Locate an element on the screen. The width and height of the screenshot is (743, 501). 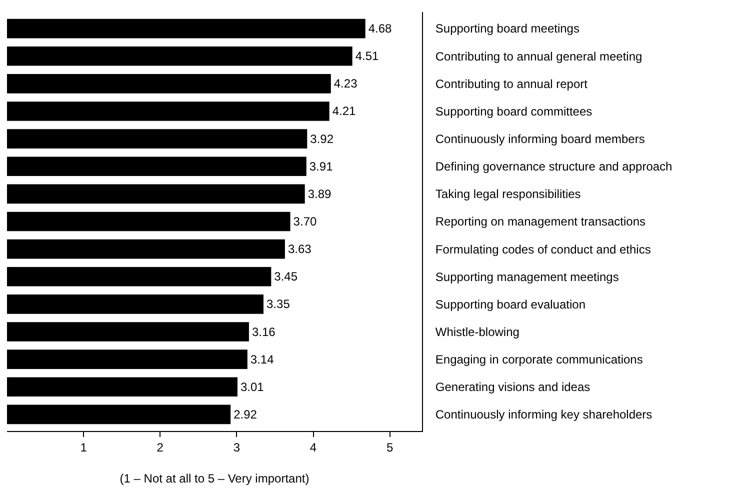
data-label: 3.63 is located at coordinates (300, 249).